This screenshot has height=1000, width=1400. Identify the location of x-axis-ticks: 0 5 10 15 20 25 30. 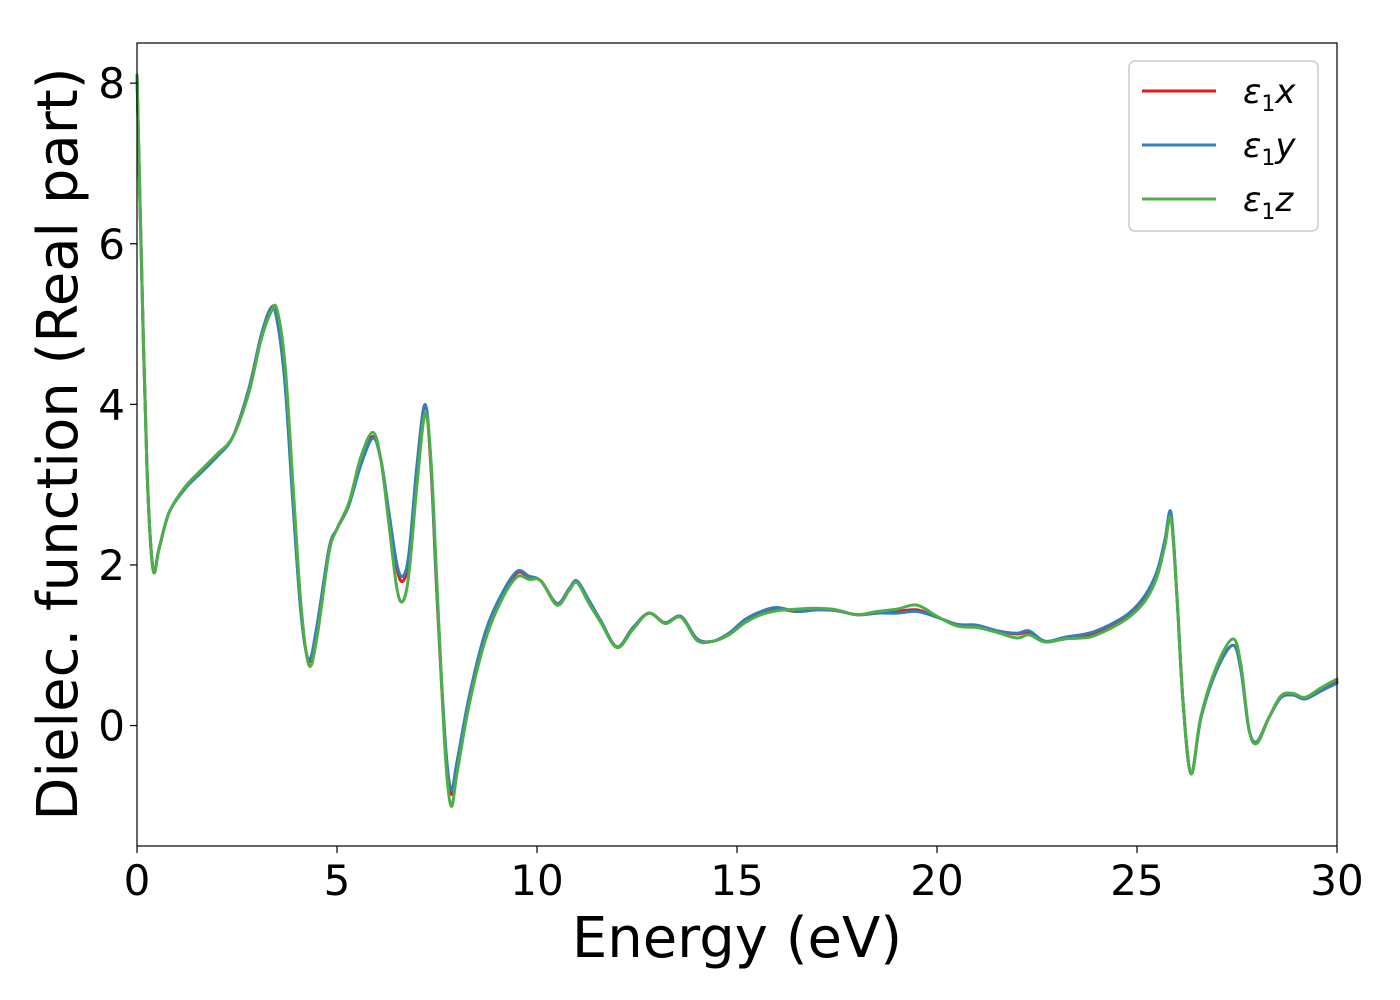
(744, 875).